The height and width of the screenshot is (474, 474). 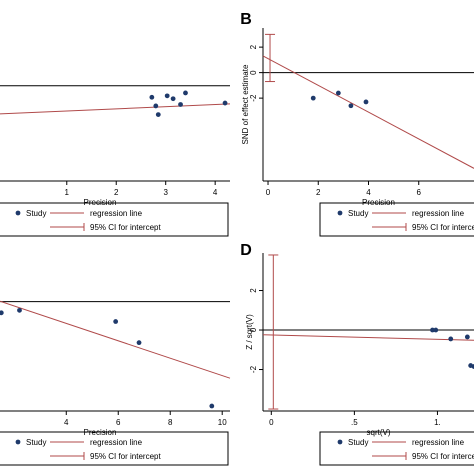 What do you see at coordinates (438, 213) in the screenshot?
I see `legend-regression-label-b: regression line` at bounding box center [438, 213].